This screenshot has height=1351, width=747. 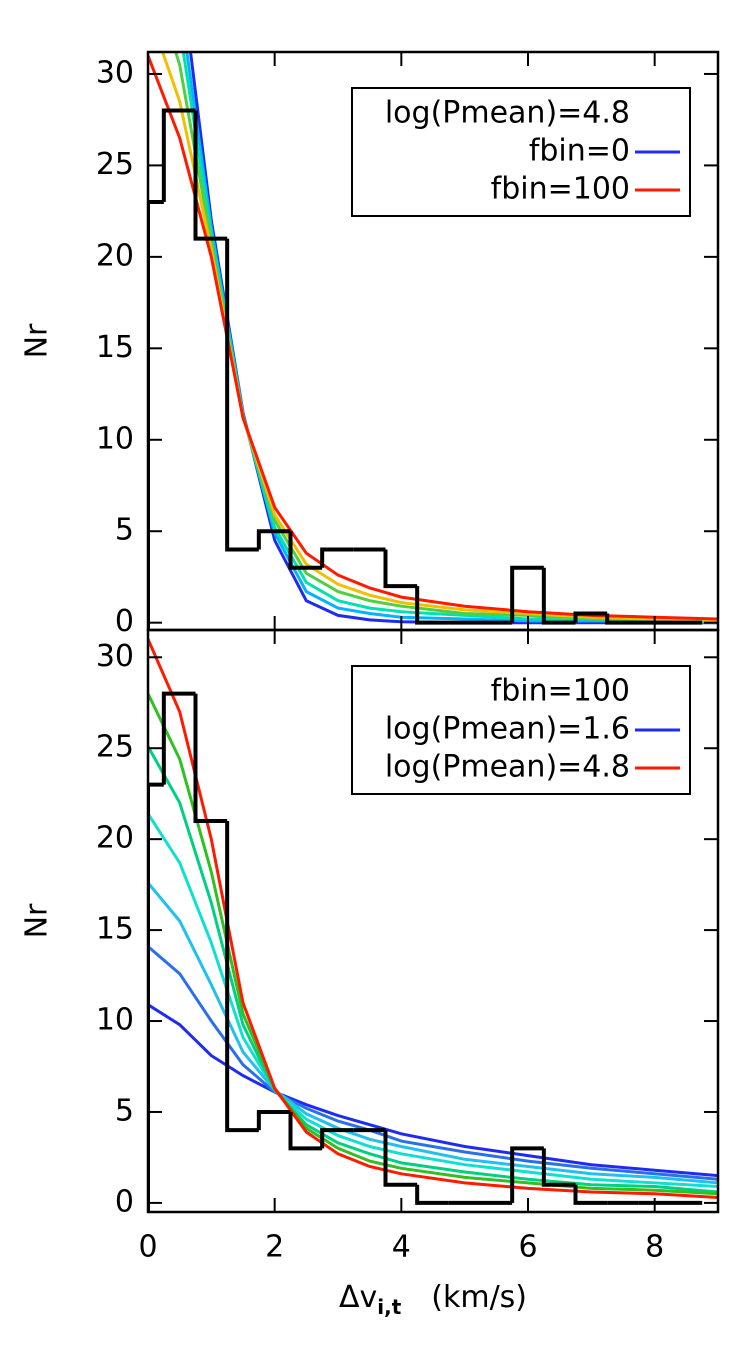 What do you see at coordinates (274, 1247) in the screenshot?
I see `x-tick-label: 2` at bounding box center [274, 1247].